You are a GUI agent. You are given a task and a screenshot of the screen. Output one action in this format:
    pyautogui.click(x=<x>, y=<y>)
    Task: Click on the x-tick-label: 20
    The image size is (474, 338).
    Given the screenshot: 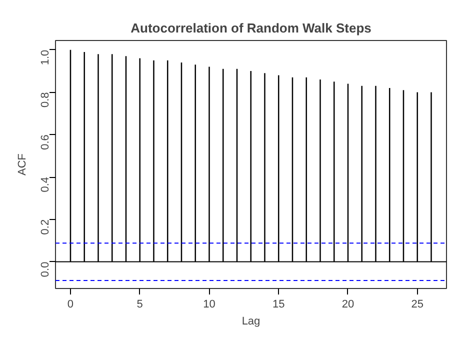 What is the action you would take?
    pyautogui.click(x=348, y=304)
    